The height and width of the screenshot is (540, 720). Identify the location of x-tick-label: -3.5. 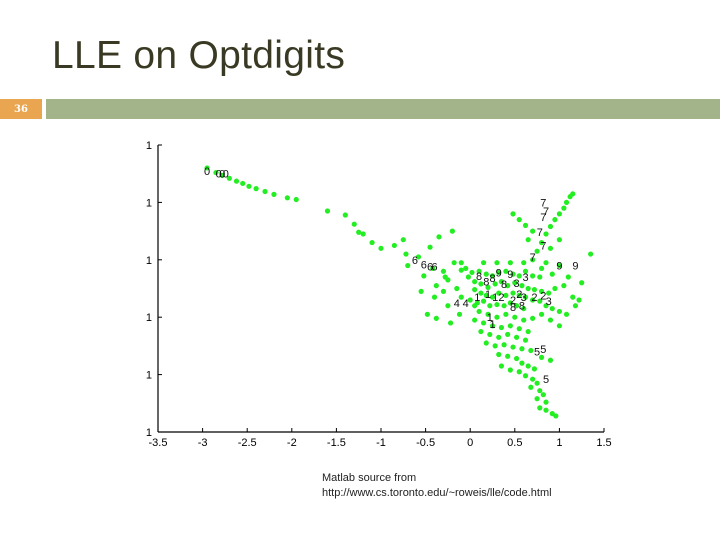
(158, 443).